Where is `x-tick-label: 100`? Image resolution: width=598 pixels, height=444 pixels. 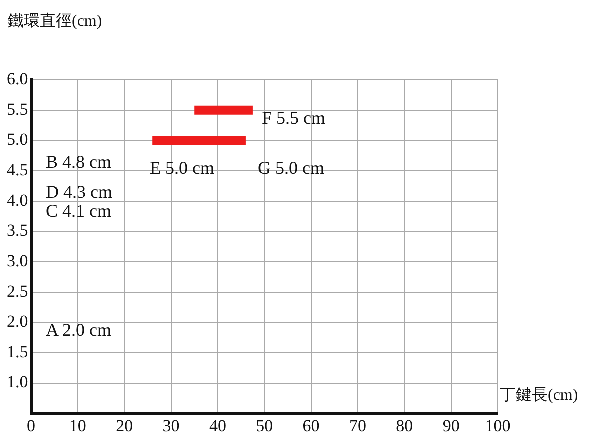 x-tick-label: 100 is located at coordinates (498, 426).